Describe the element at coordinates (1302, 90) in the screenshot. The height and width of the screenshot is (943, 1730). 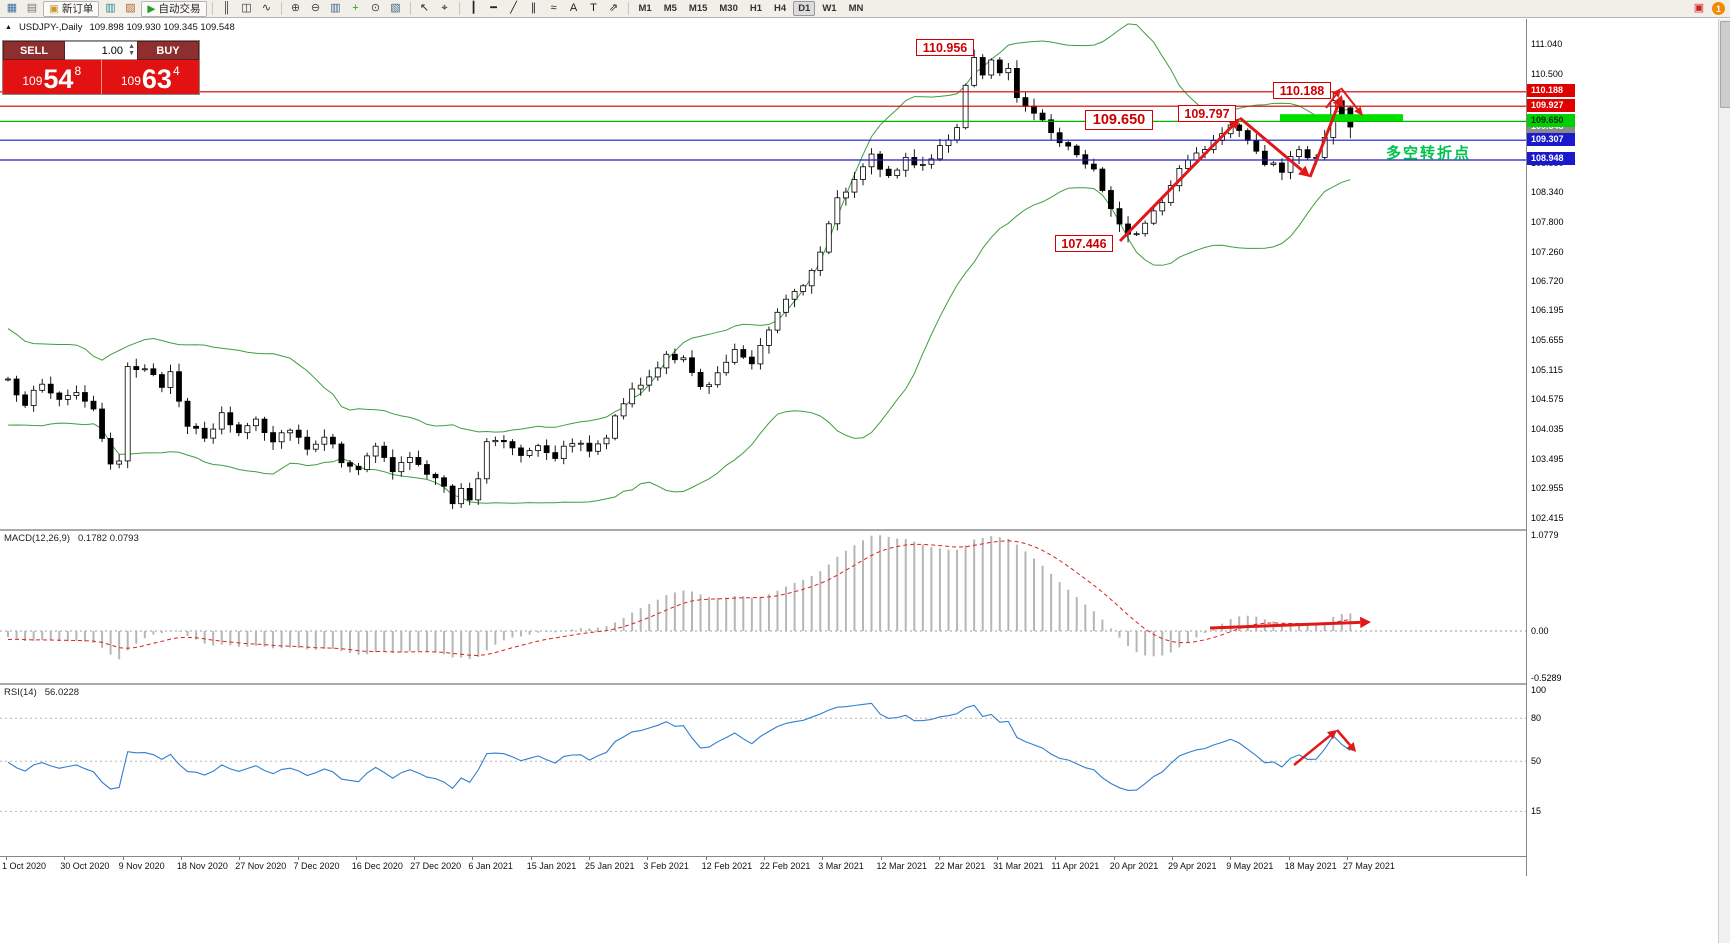
I see `price-callout: 110.188` at that location.